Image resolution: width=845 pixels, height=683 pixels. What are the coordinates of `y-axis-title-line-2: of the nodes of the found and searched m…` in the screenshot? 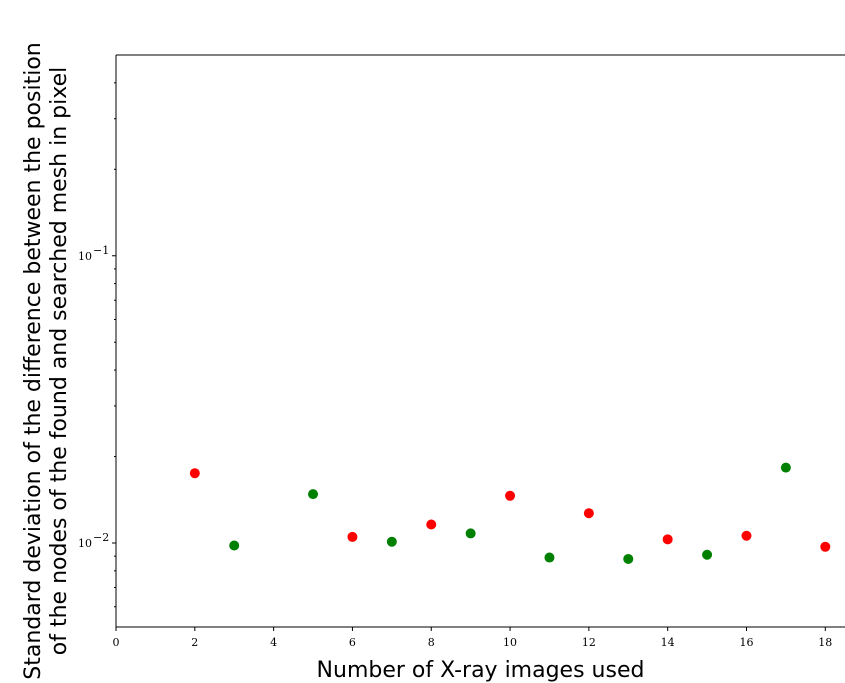 It's located at (59, 361).